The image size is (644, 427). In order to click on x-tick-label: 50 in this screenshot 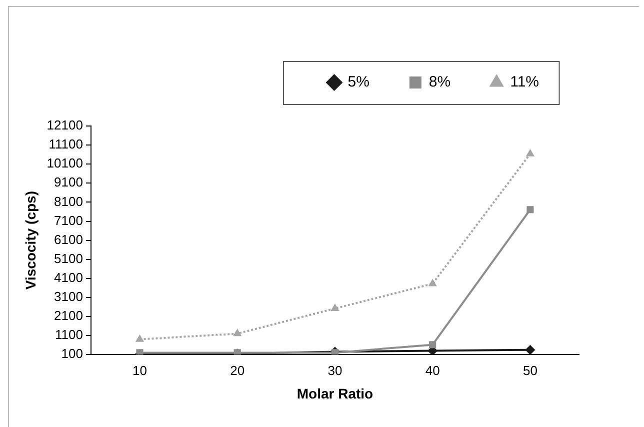, I will do `click(530, 370)`.